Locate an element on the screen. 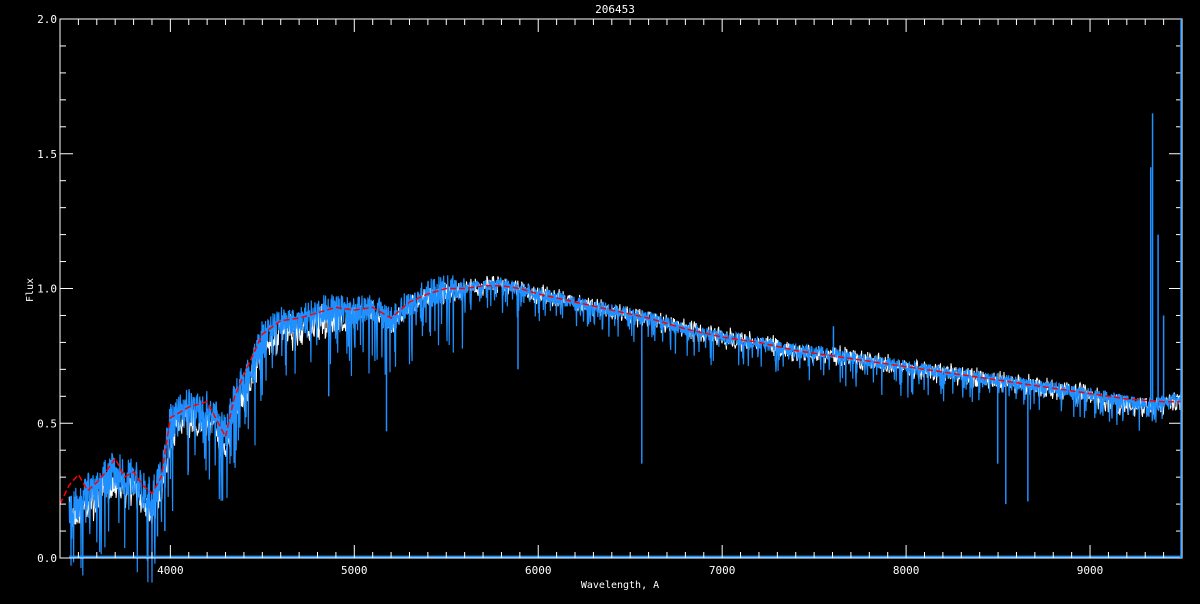 This screenshot has height=604, width=1200. y-tick-label: 2.0 is located at coordinates (47, 19).